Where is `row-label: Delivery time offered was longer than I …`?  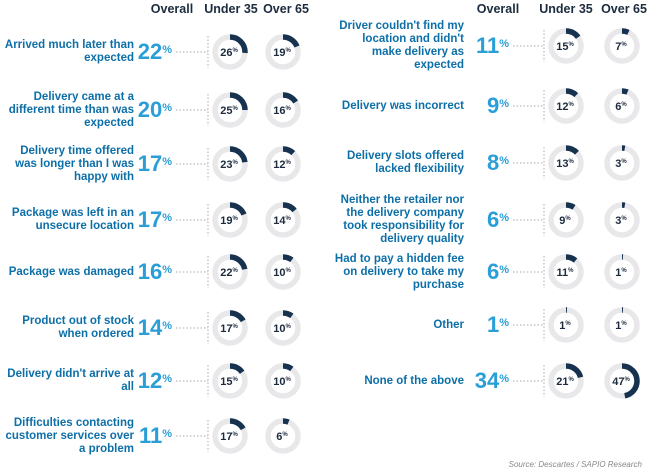 row-label: Delivery time offered was longer than I … is located at coordinates (74, 163).